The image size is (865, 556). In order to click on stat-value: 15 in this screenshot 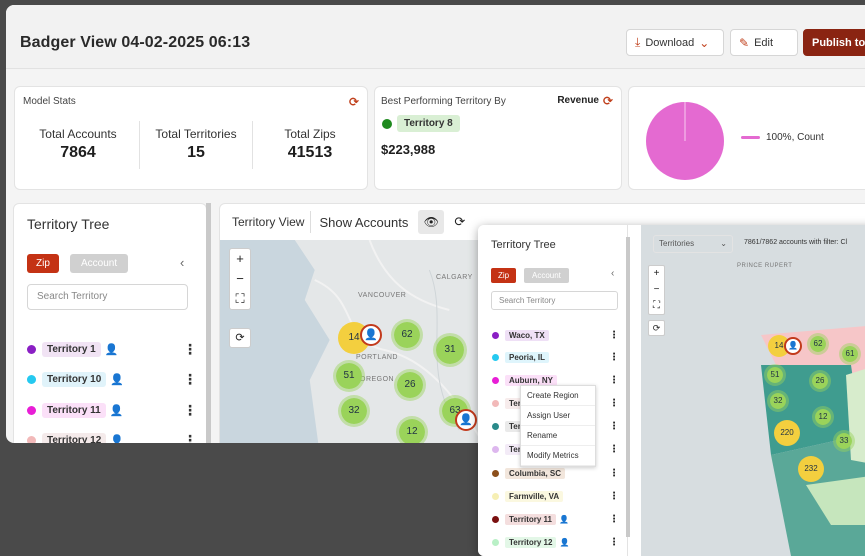, I will do `click(196, 152)`.